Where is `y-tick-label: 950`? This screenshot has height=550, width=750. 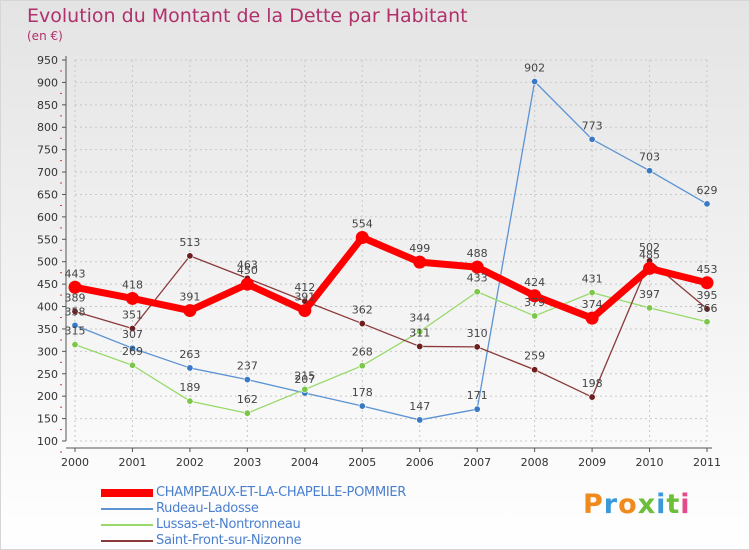 y-tick-label: 950 is located at coordinates (47, 60).